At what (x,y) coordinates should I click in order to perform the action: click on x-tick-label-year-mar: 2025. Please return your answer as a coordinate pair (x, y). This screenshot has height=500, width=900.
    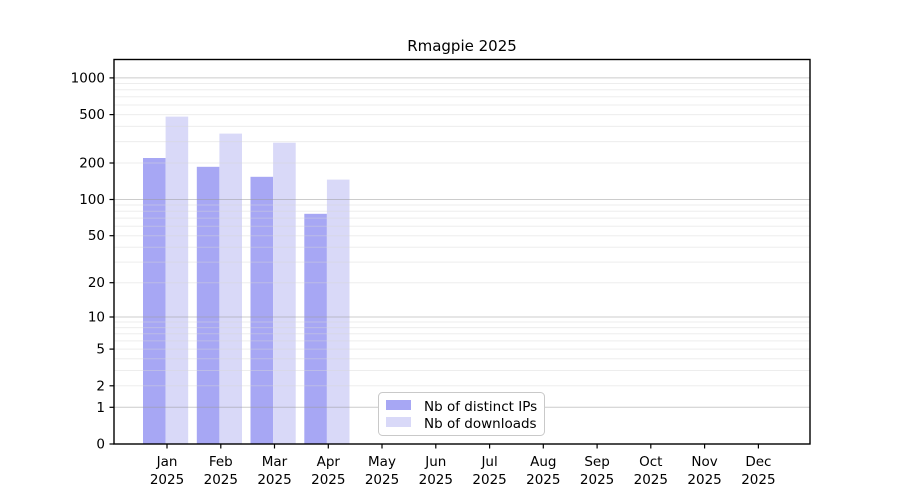
    Looking at the image, I should click on (274, 480).